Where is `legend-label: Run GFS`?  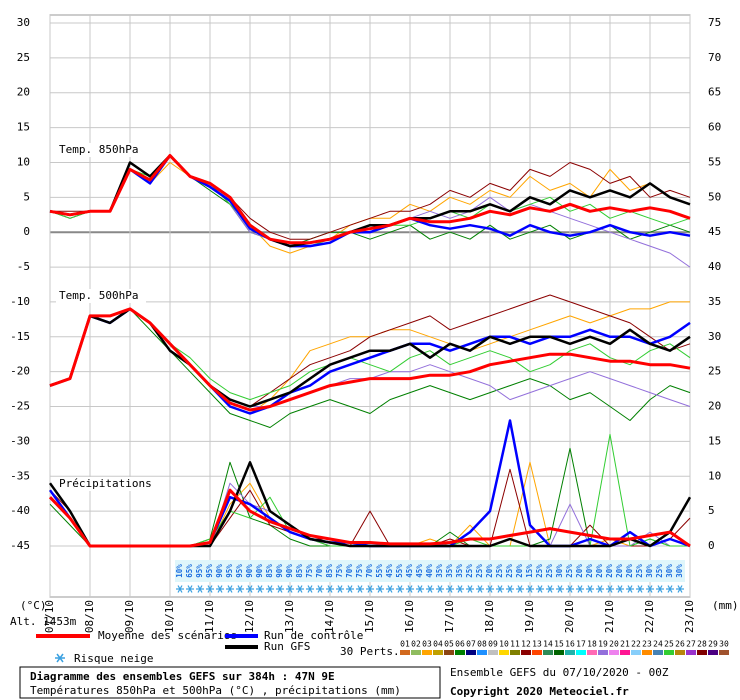 legend-label: Run GFS is located at coordinates (287, 646).